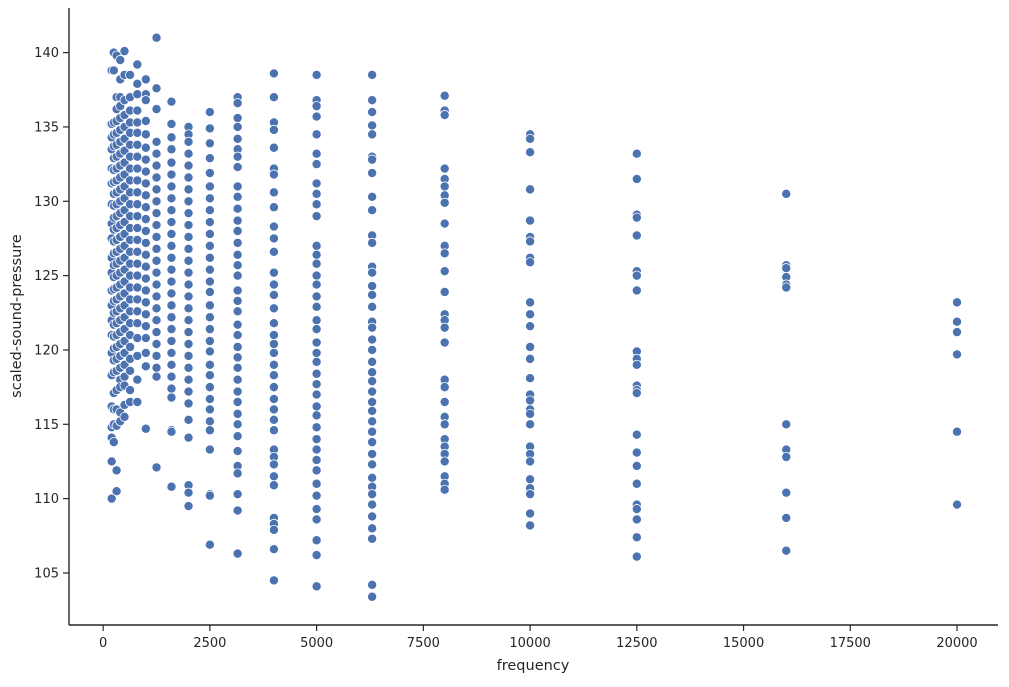  I want to click on x-tick-label: 12500, so click(636, 643).